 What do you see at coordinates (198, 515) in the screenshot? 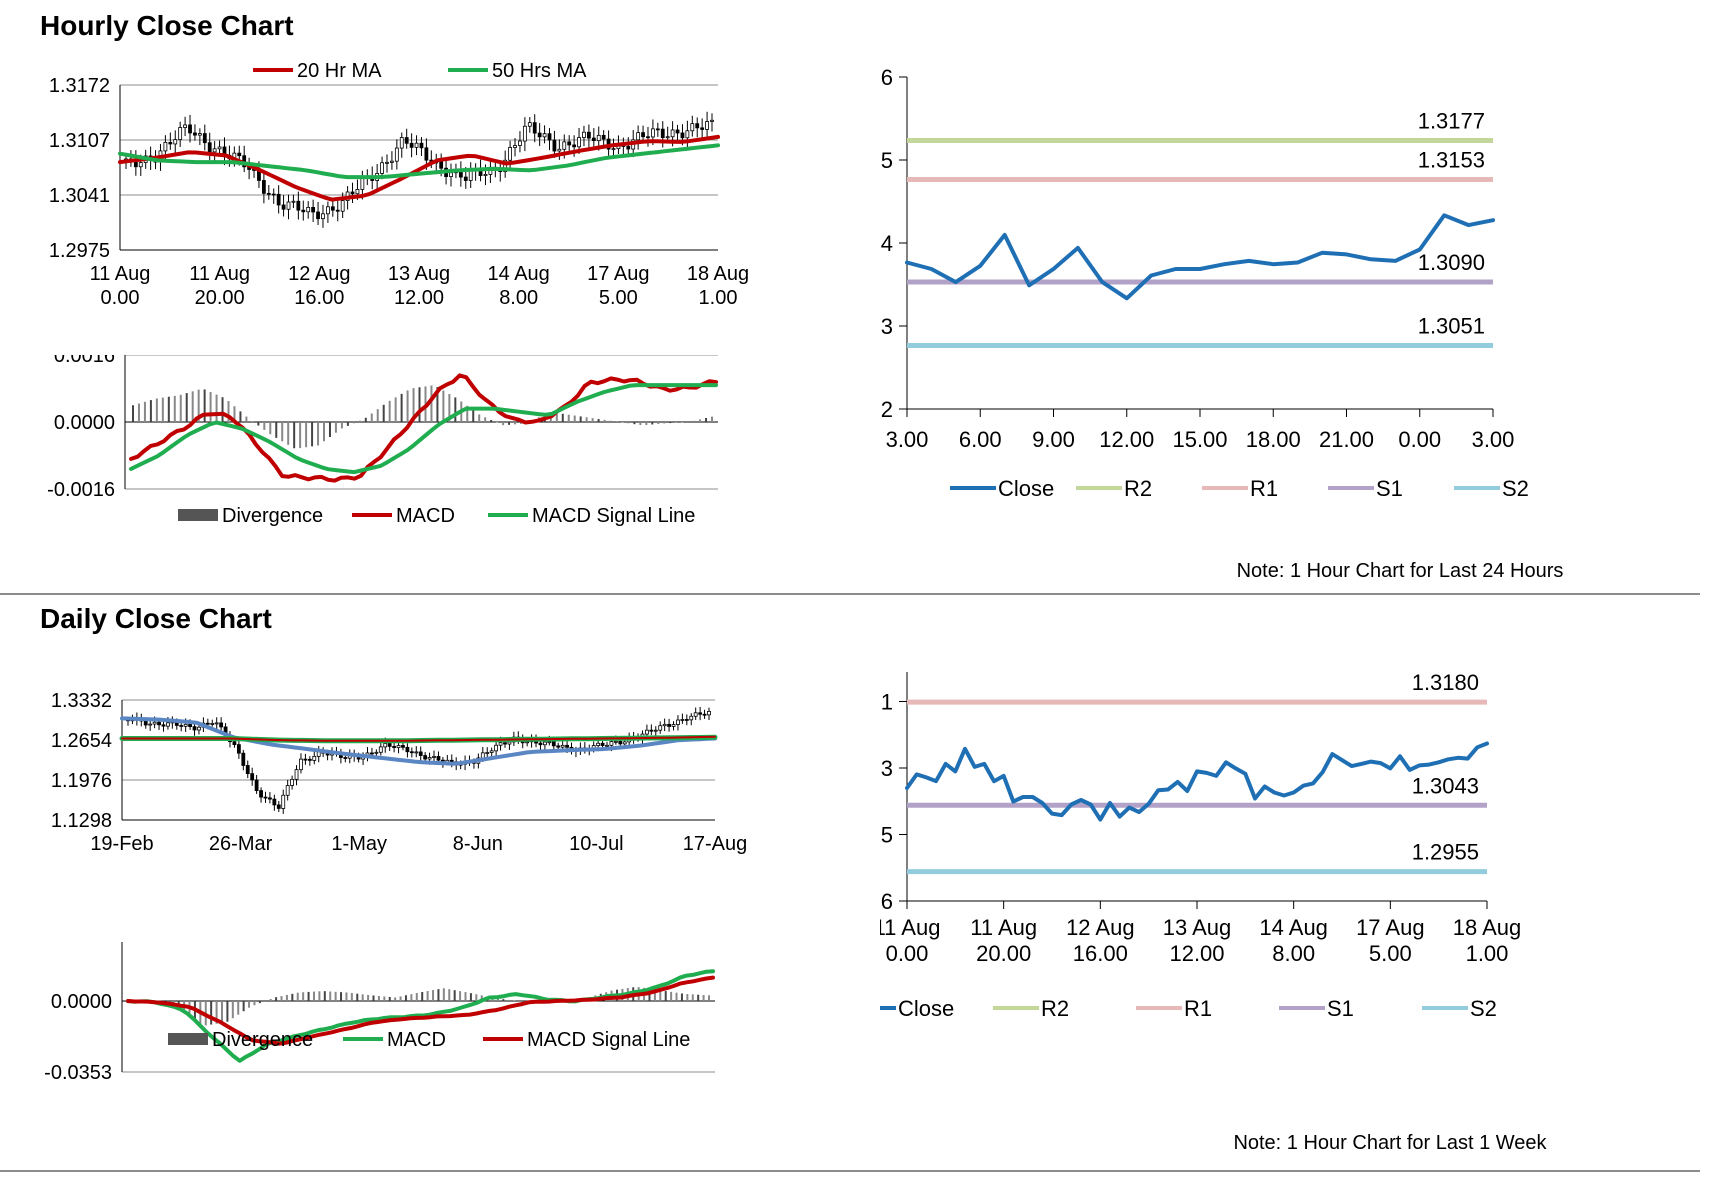
I see `hourly-macd-legend-divergence-swatch` at bounding box center [198, 515].